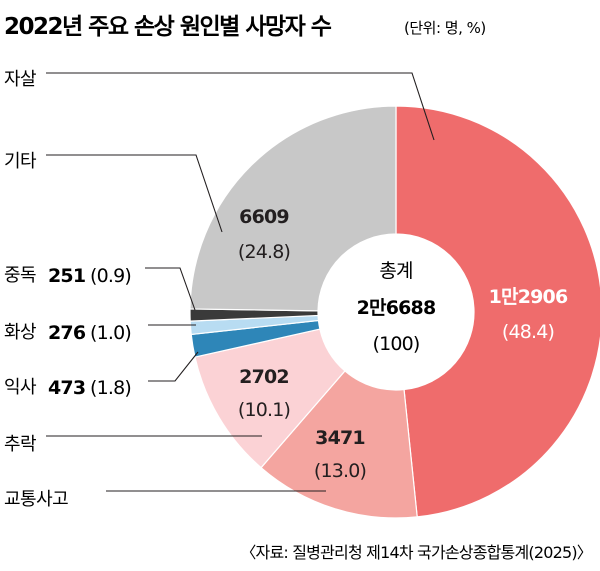  What do you see at coordinates (395, 271) in the screenshot?
I see `total-label: 총계` at bounding box center [395, 271].